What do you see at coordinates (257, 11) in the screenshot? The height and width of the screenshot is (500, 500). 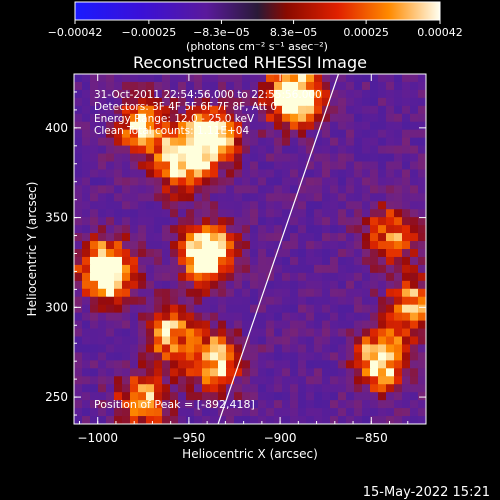 I see `colorbar` at bounding box center [257, 11].